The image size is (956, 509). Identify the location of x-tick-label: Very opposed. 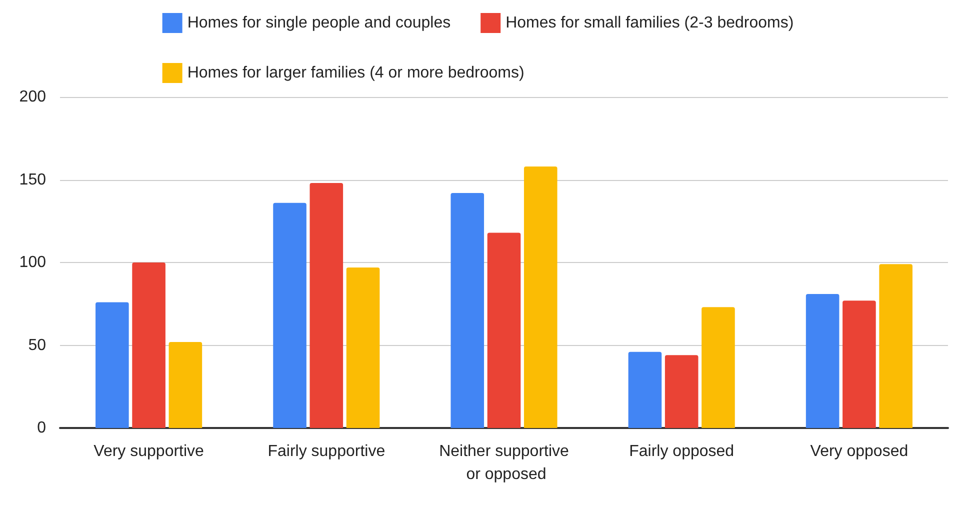
(859, 451).